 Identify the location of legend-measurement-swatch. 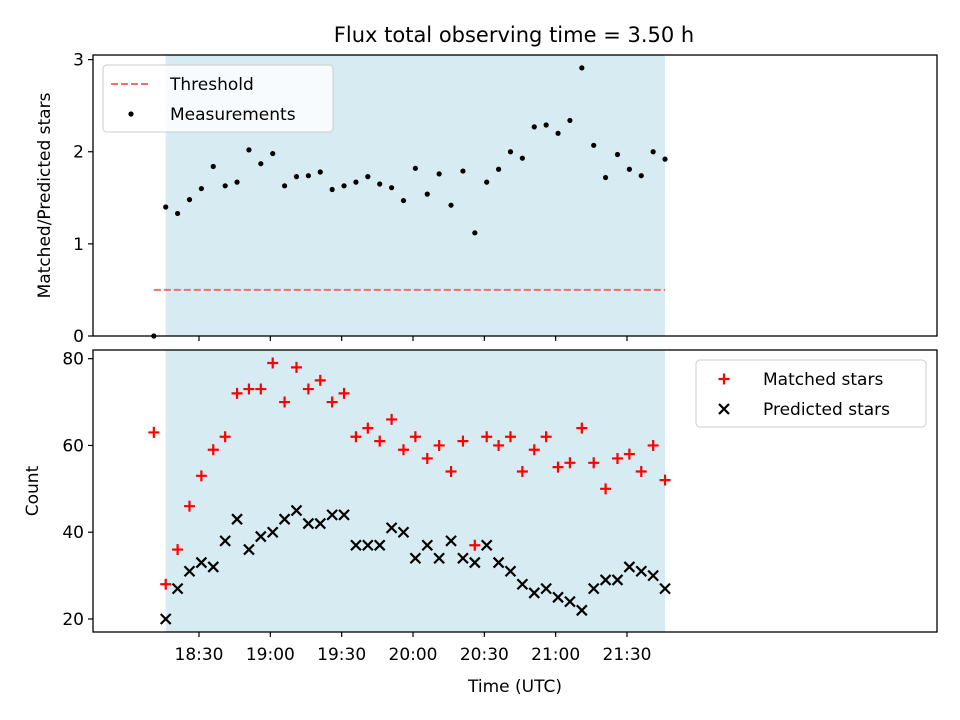
(131, 114).